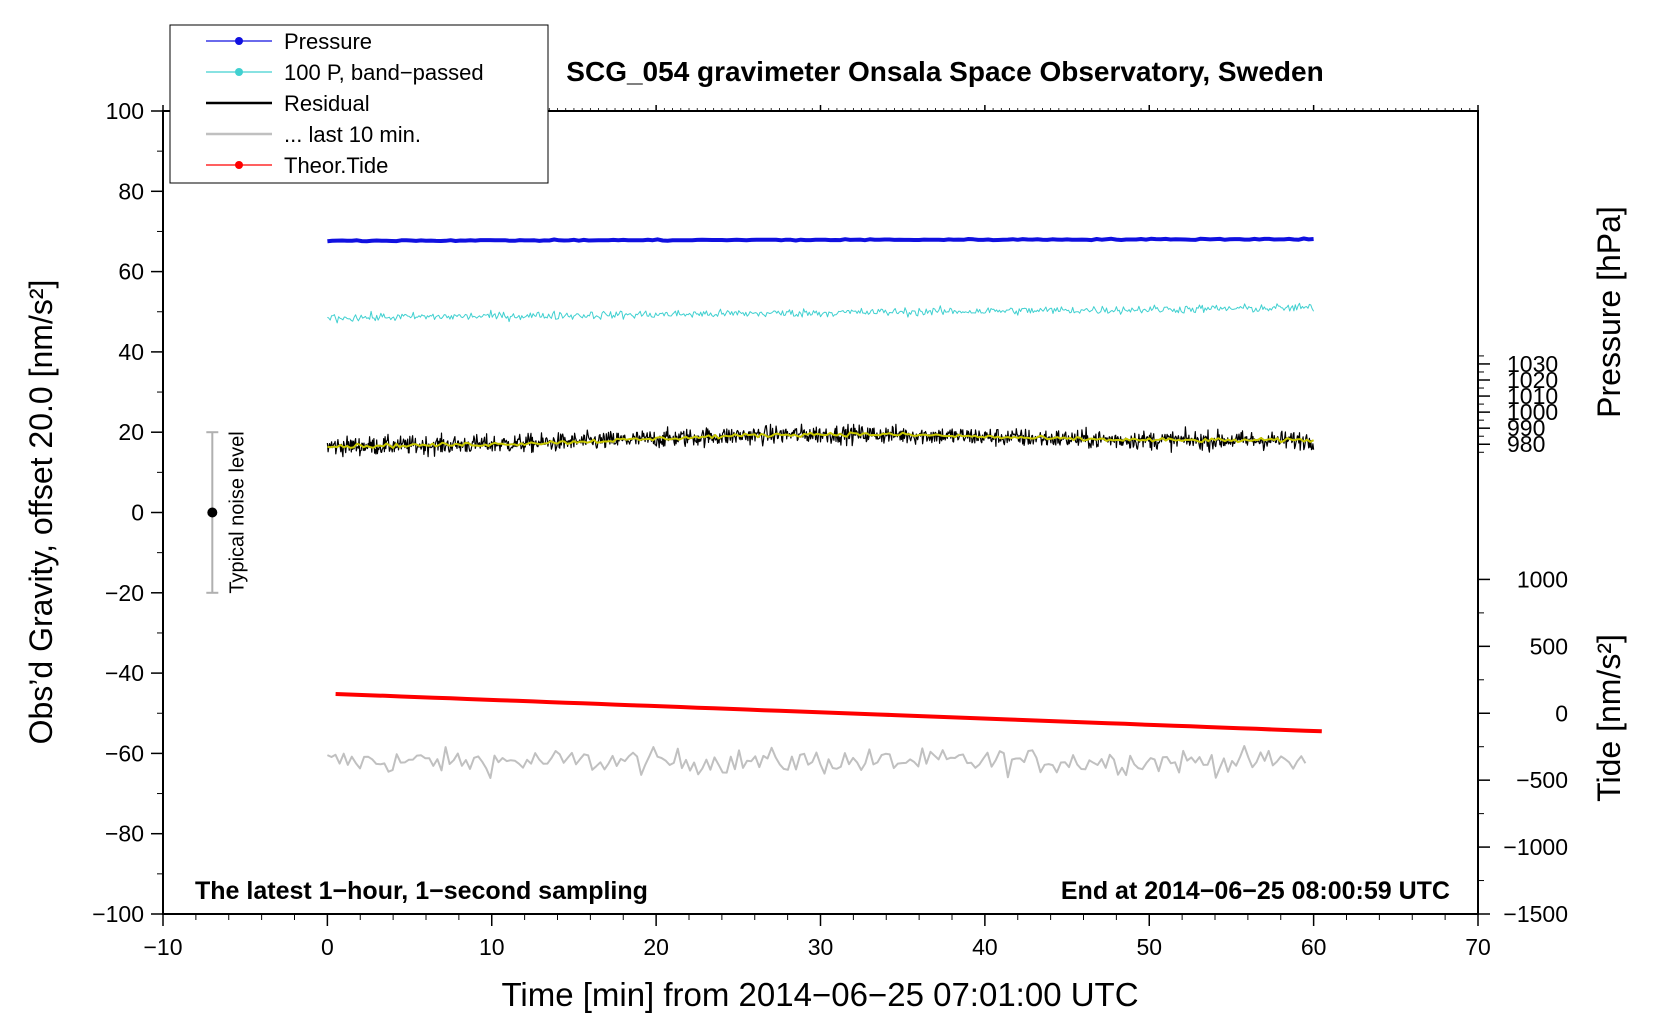 The height and width of the screenshot is (1020, 1660). Describe the element at coordinates (328, 41) in the screenshot. I see `legend-label: Pressure` at that location.